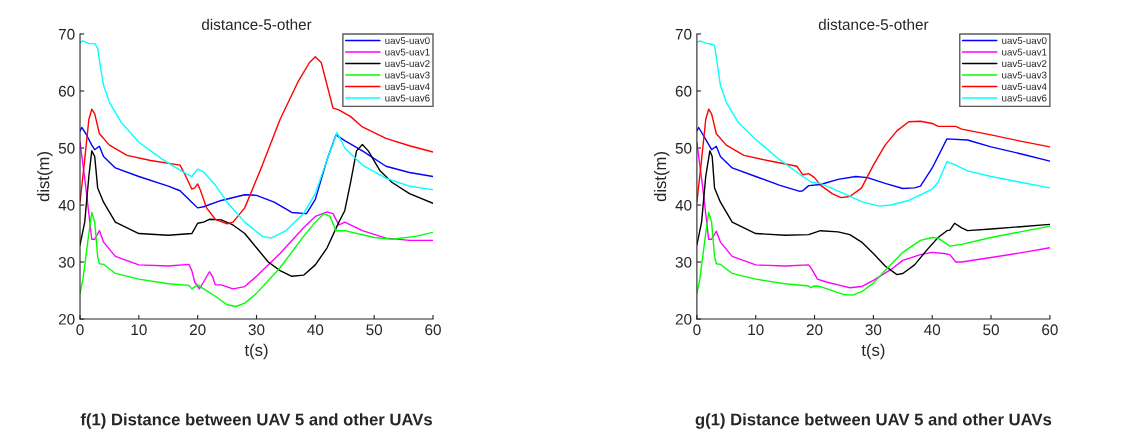  I want to click on text: g(1) Distance between UAV 5 and other UAVs, so click(873, 421).